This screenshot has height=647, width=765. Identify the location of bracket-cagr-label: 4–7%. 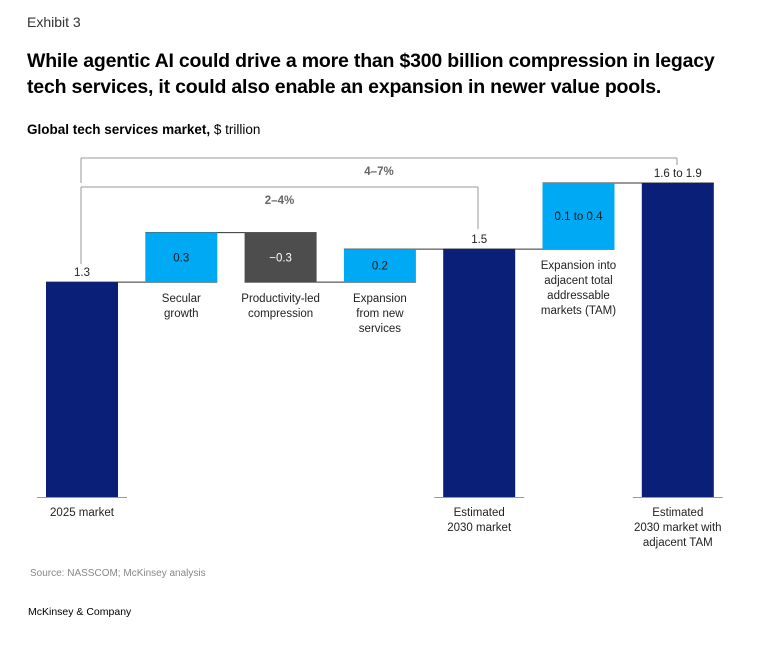
(378, 172).